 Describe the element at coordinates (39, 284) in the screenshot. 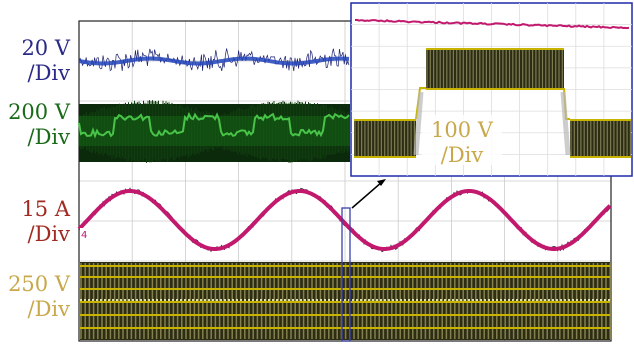

I see `ch3-scale-value: 250 V` at that location.